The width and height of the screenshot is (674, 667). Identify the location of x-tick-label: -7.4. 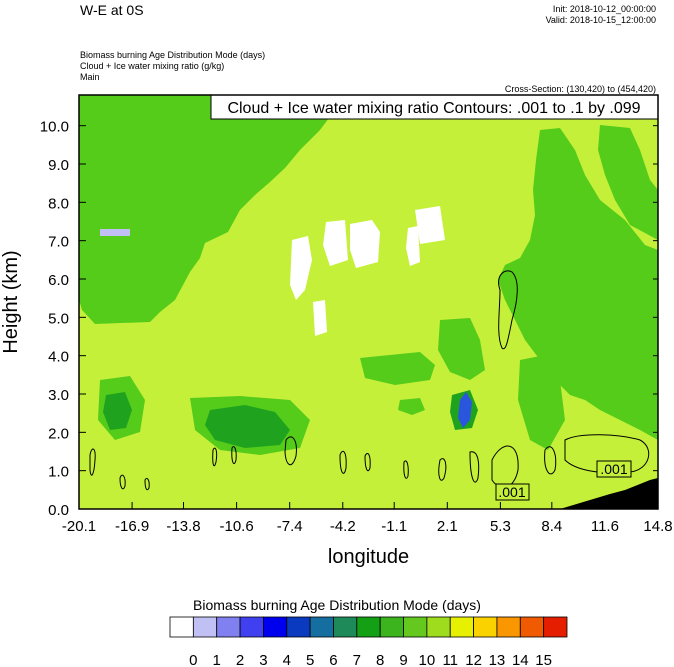
(290, 526).